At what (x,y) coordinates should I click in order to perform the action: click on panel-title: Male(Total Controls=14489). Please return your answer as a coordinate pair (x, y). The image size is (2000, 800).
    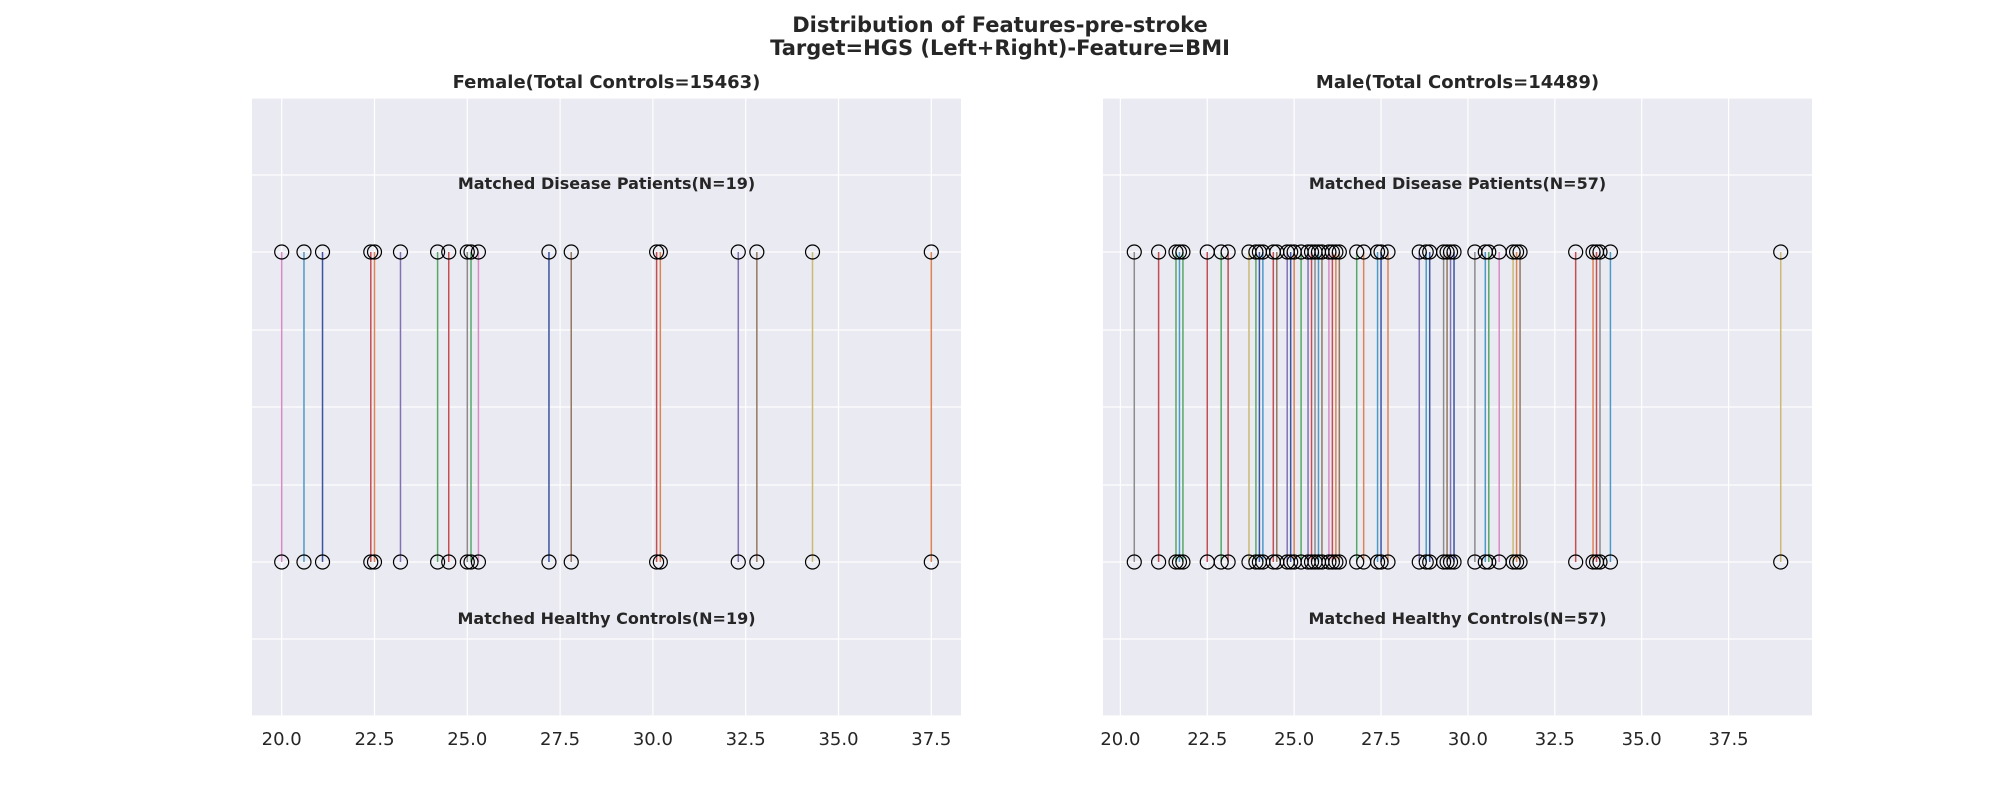
    Looking at the image, I should click on (1457, 82).